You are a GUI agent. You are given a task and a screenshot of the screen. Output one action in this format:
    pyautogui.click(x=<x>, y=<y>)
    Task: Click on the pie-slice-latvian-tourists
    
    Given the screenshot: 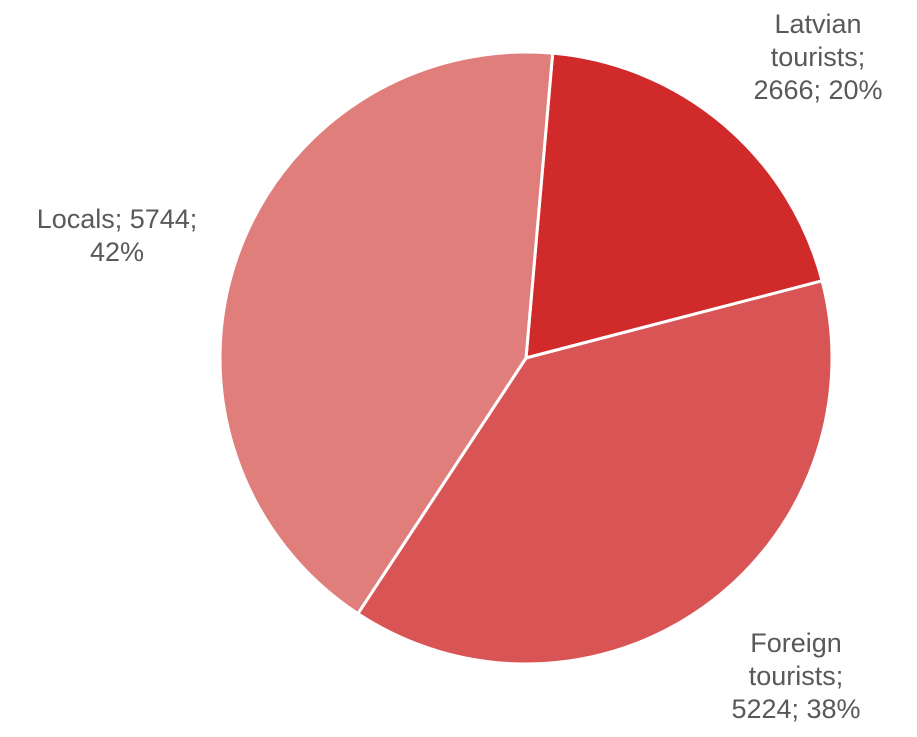 What is the action you would take?
    pyautogui.click(x=674, y=205)
    